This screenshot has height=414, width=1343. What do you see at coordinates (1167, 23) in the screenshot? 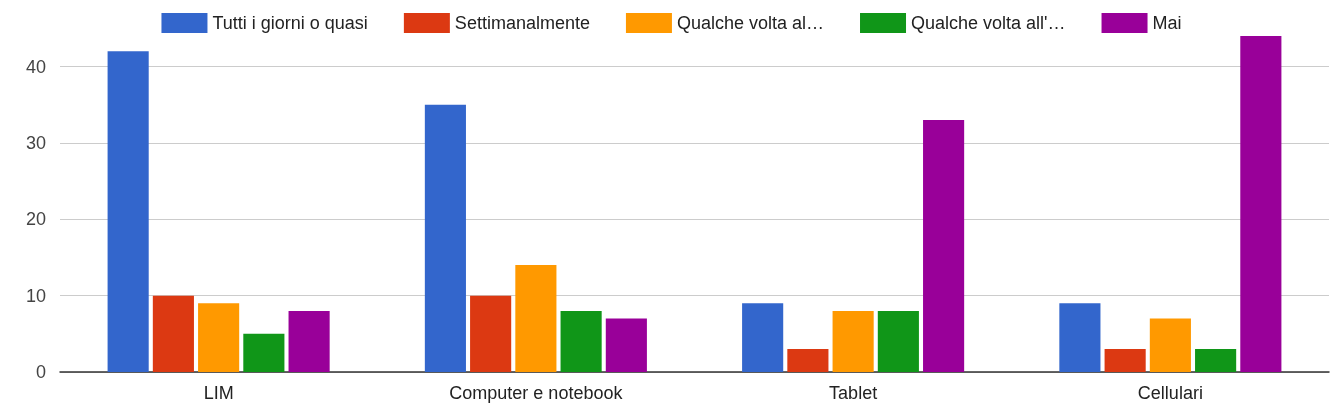
I see `legend-label: Mai` at bounding box center [1167, 23].